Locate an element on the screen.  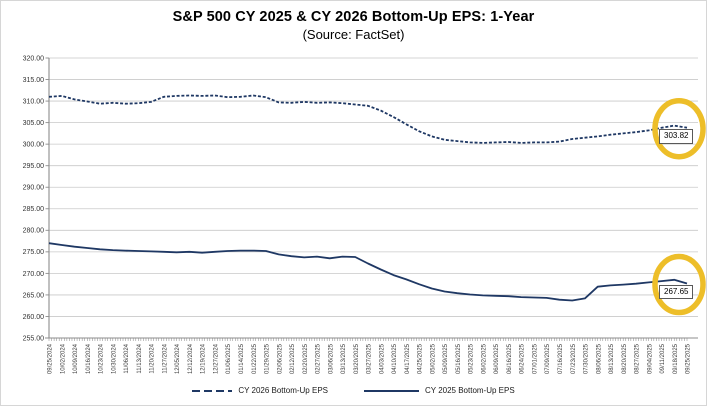
x-tick-label: 08/13/2025 is located at coordinates (612, 358).